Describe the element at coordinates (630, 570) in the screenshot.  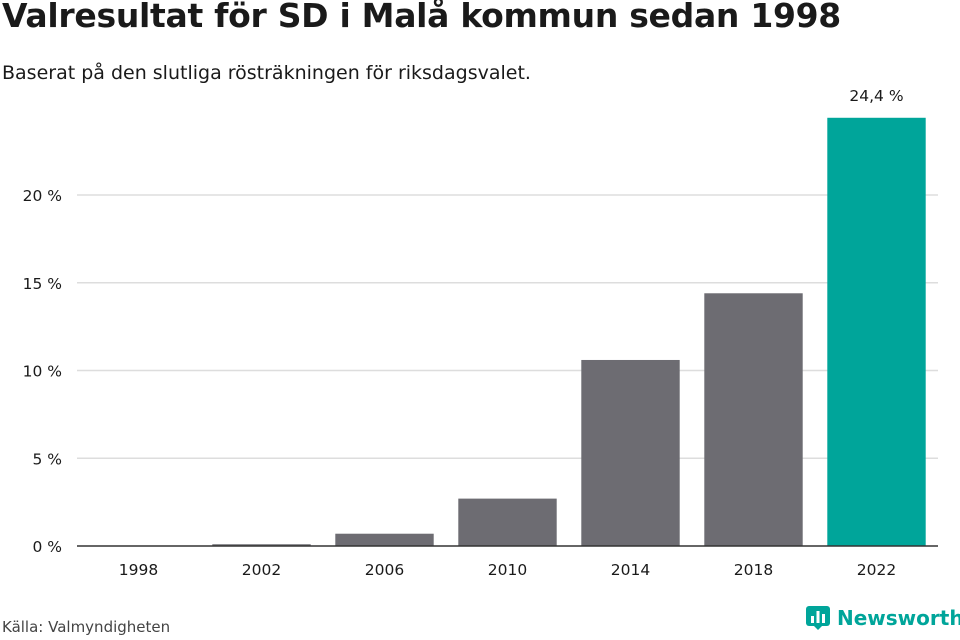
I see `x-tick-label: 2014` at that location.